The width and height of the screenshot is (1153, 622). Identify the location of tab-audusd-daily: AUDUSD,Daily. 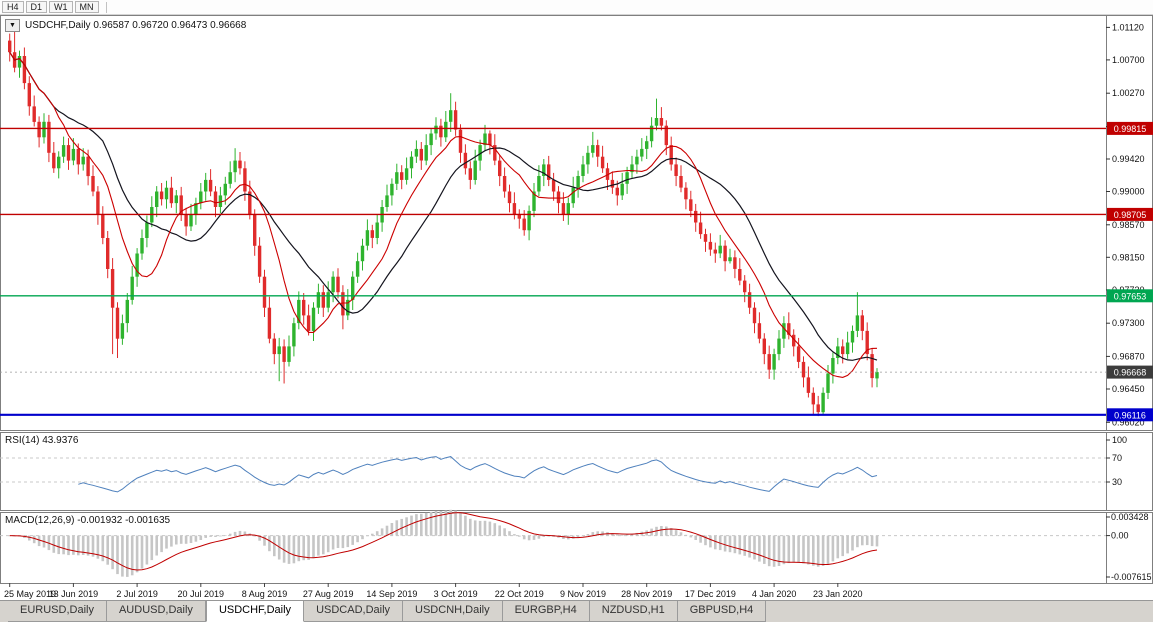
(156, 611).